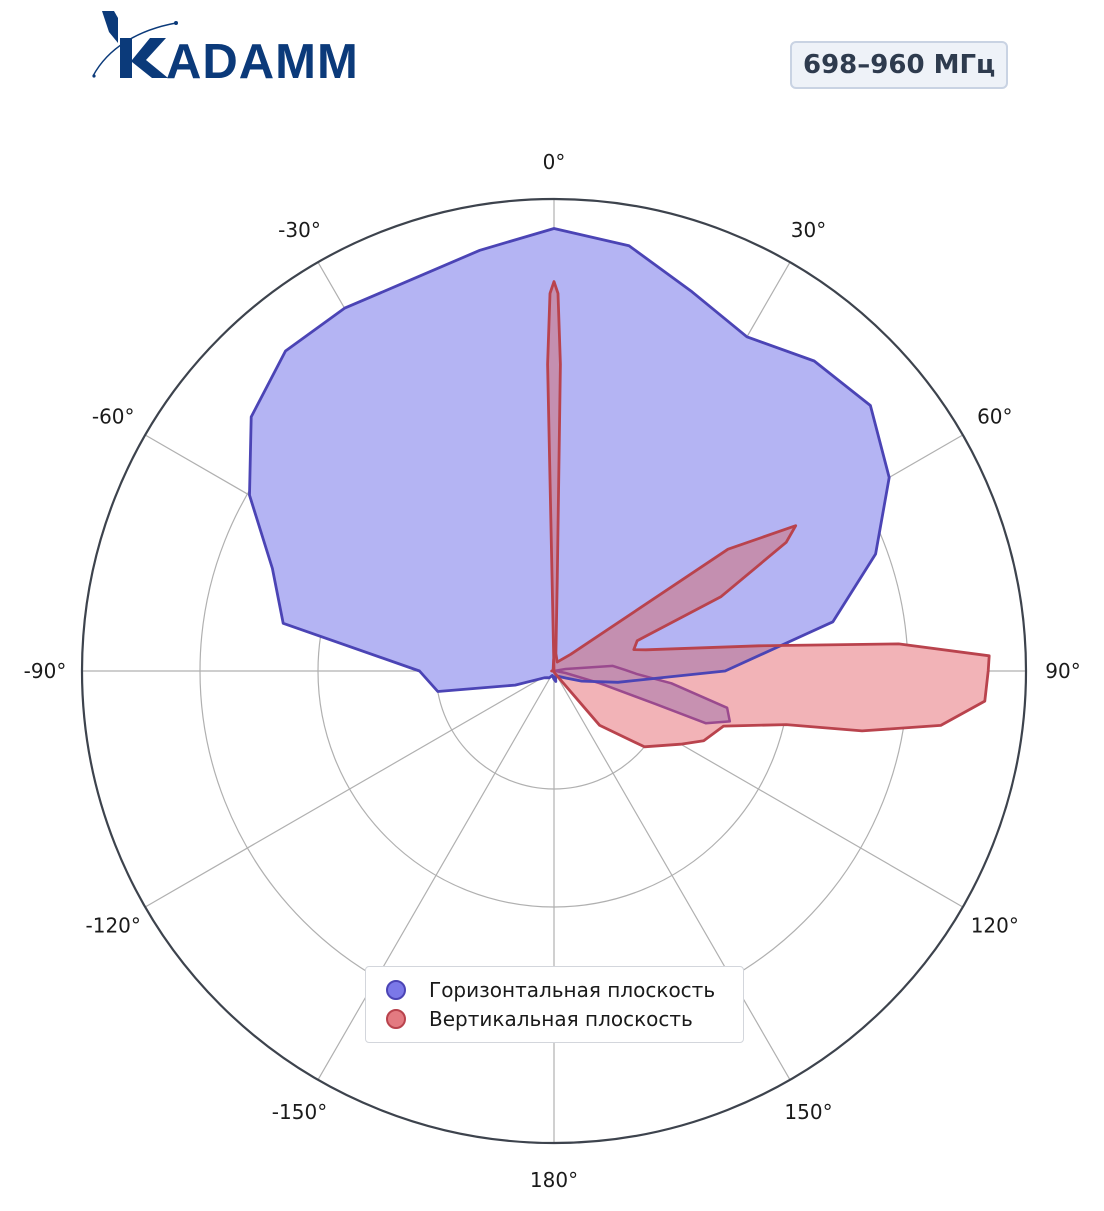  Describe the element at coordinates (808, 1112) in the screenshot. I see `angle-tick-label: 150°` at that location.